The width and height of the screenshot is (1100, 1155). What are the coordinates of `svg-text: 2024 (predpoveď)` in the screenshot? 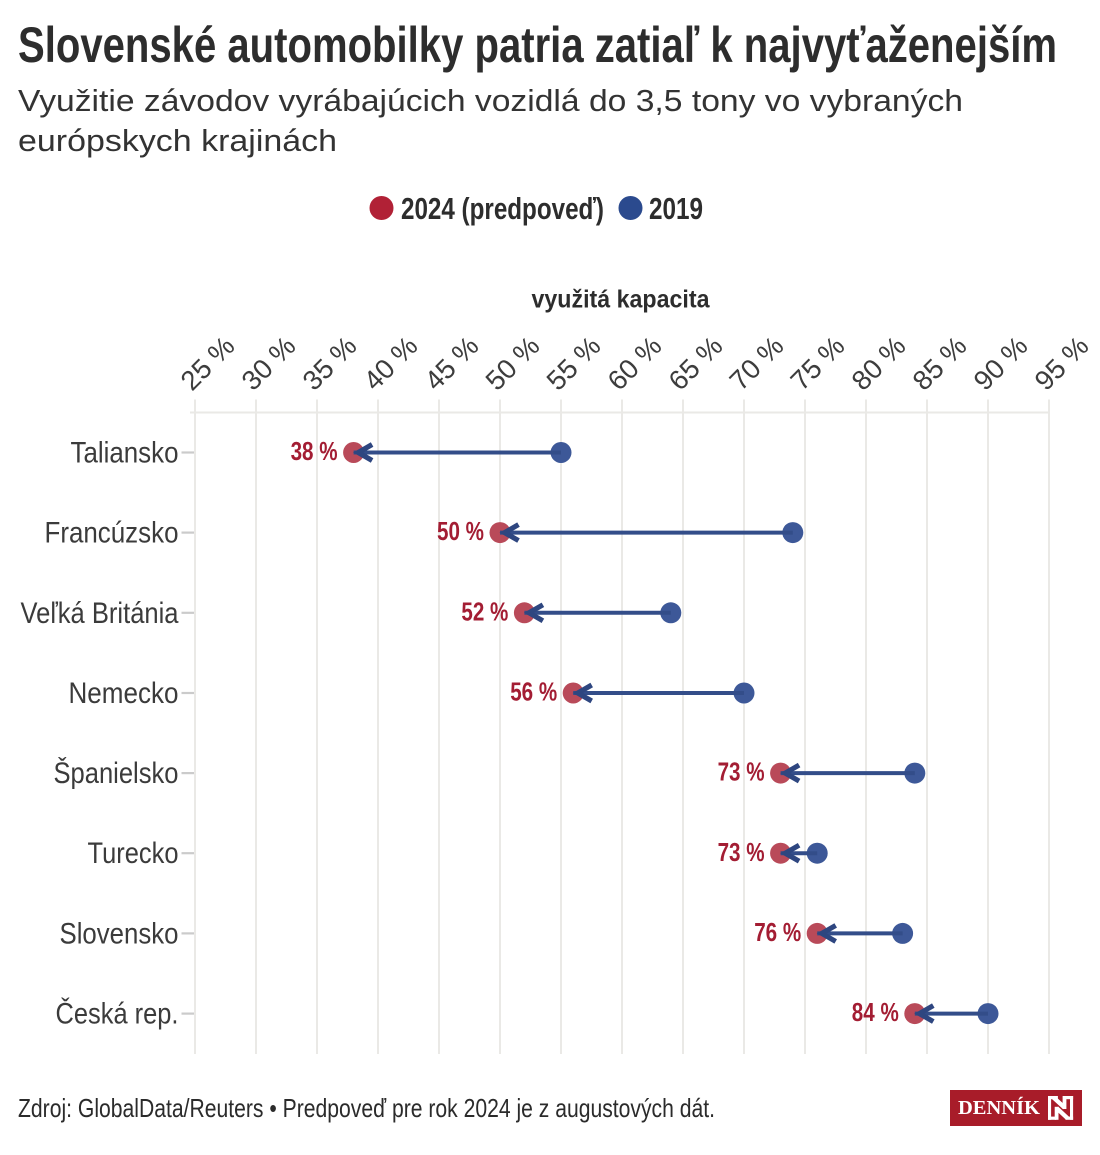 It's located at (502, 208).